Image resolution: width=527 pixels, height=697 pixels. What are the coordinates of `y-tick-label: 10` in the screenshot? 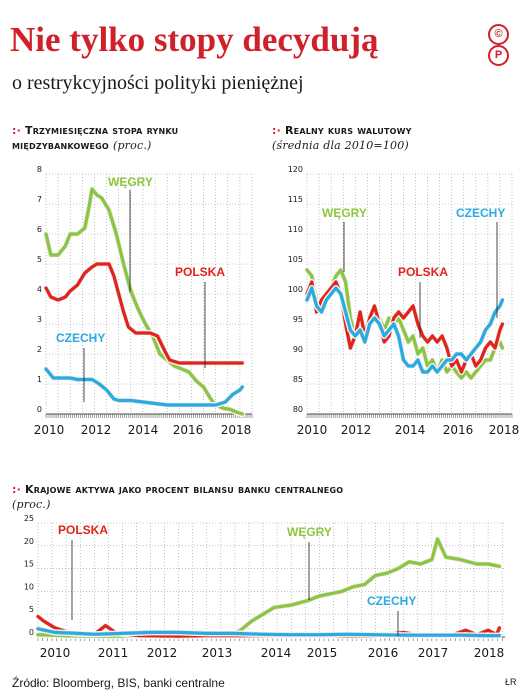 It's located at (29, 586).